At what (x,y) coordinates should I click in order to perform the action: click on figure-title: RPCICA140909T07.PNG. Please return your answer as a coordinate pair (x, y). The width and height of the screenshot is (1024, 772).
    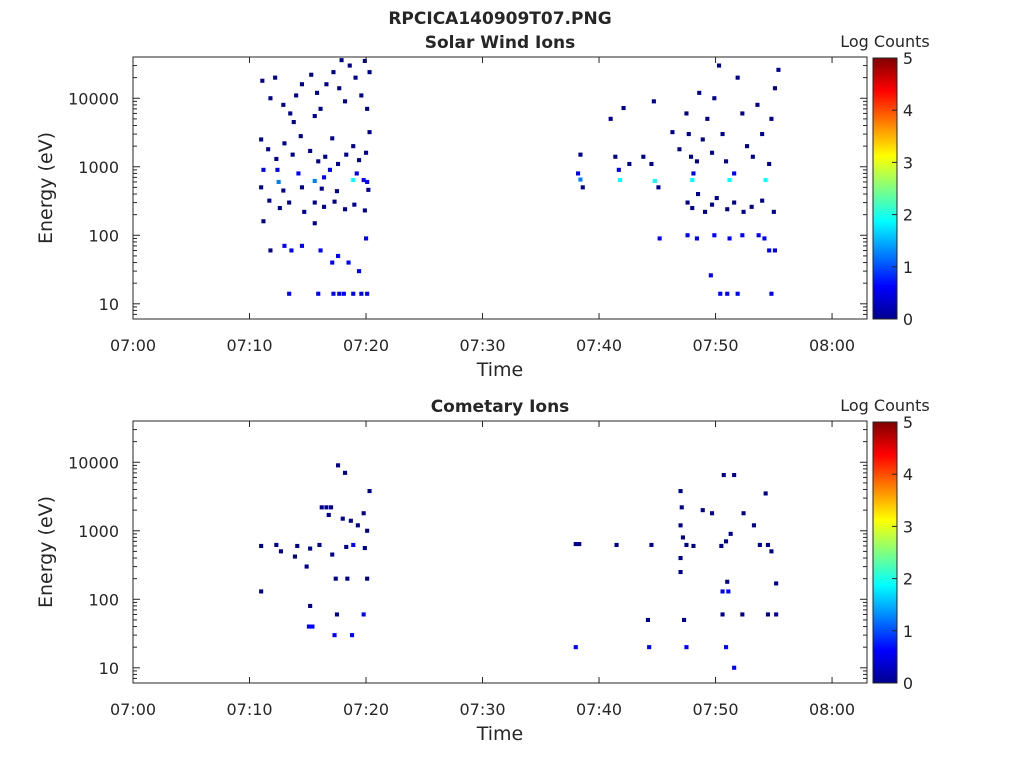
    Looking at the image, I should click on (499, 19).